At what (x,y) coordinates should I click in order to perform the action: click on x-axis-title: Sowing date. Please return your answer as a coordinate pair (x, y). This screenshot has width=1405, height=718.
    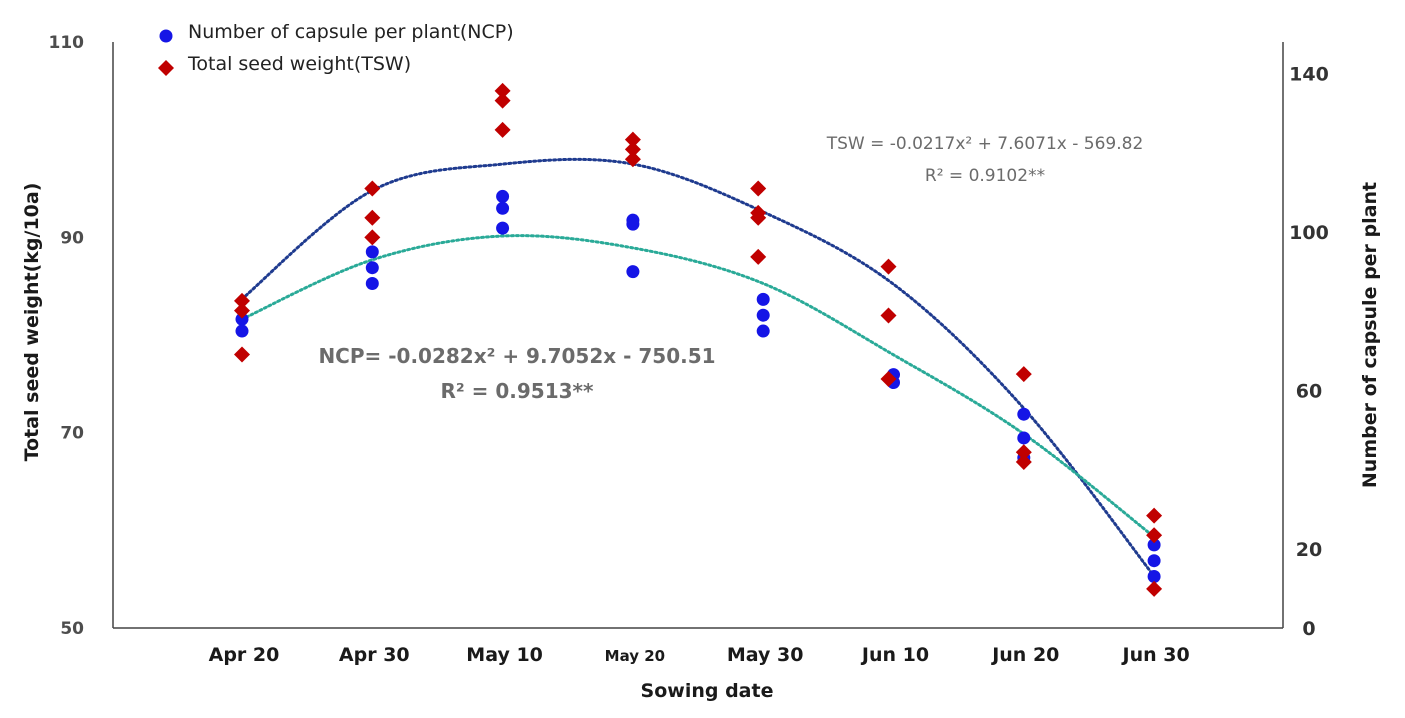
    Looking at the image, I should click on (707, 691).